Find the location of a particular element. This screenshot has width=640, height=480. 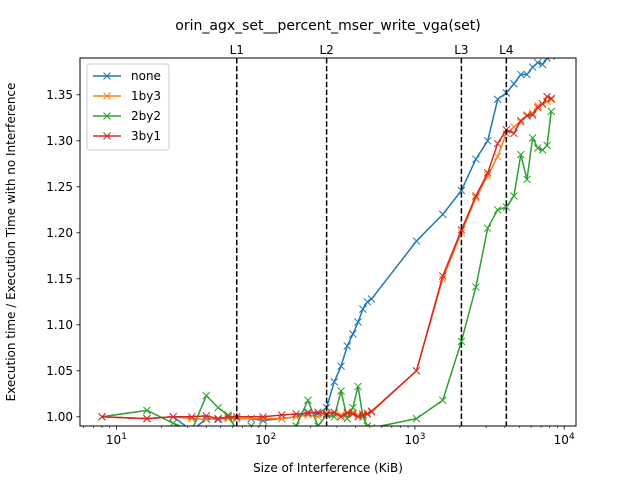

legend-box is located at coordinates (128, 107).